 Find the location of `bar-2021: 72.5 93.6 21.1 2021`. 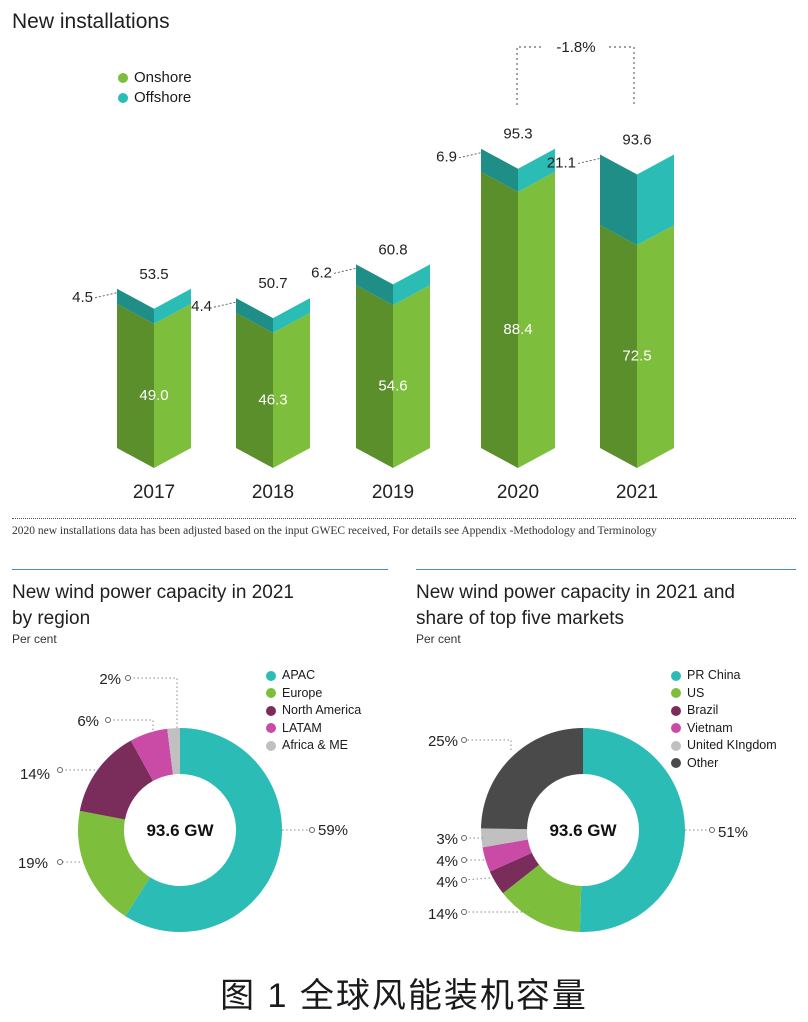

bar-2021: 72.5 93.6 21.1 2021 is located at coordinates (610, 317).